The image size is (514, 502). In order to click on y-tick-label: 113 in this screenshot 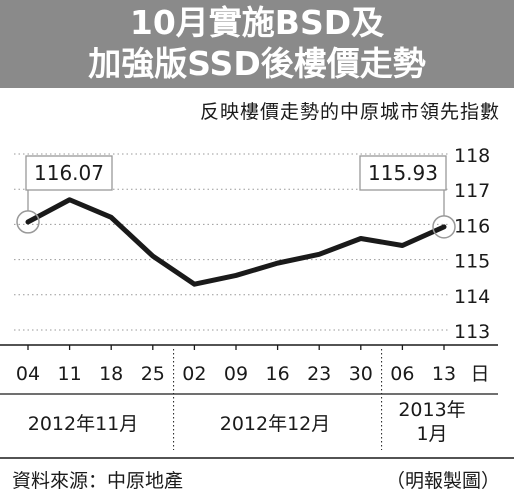, I will do `click(472, 332)`.